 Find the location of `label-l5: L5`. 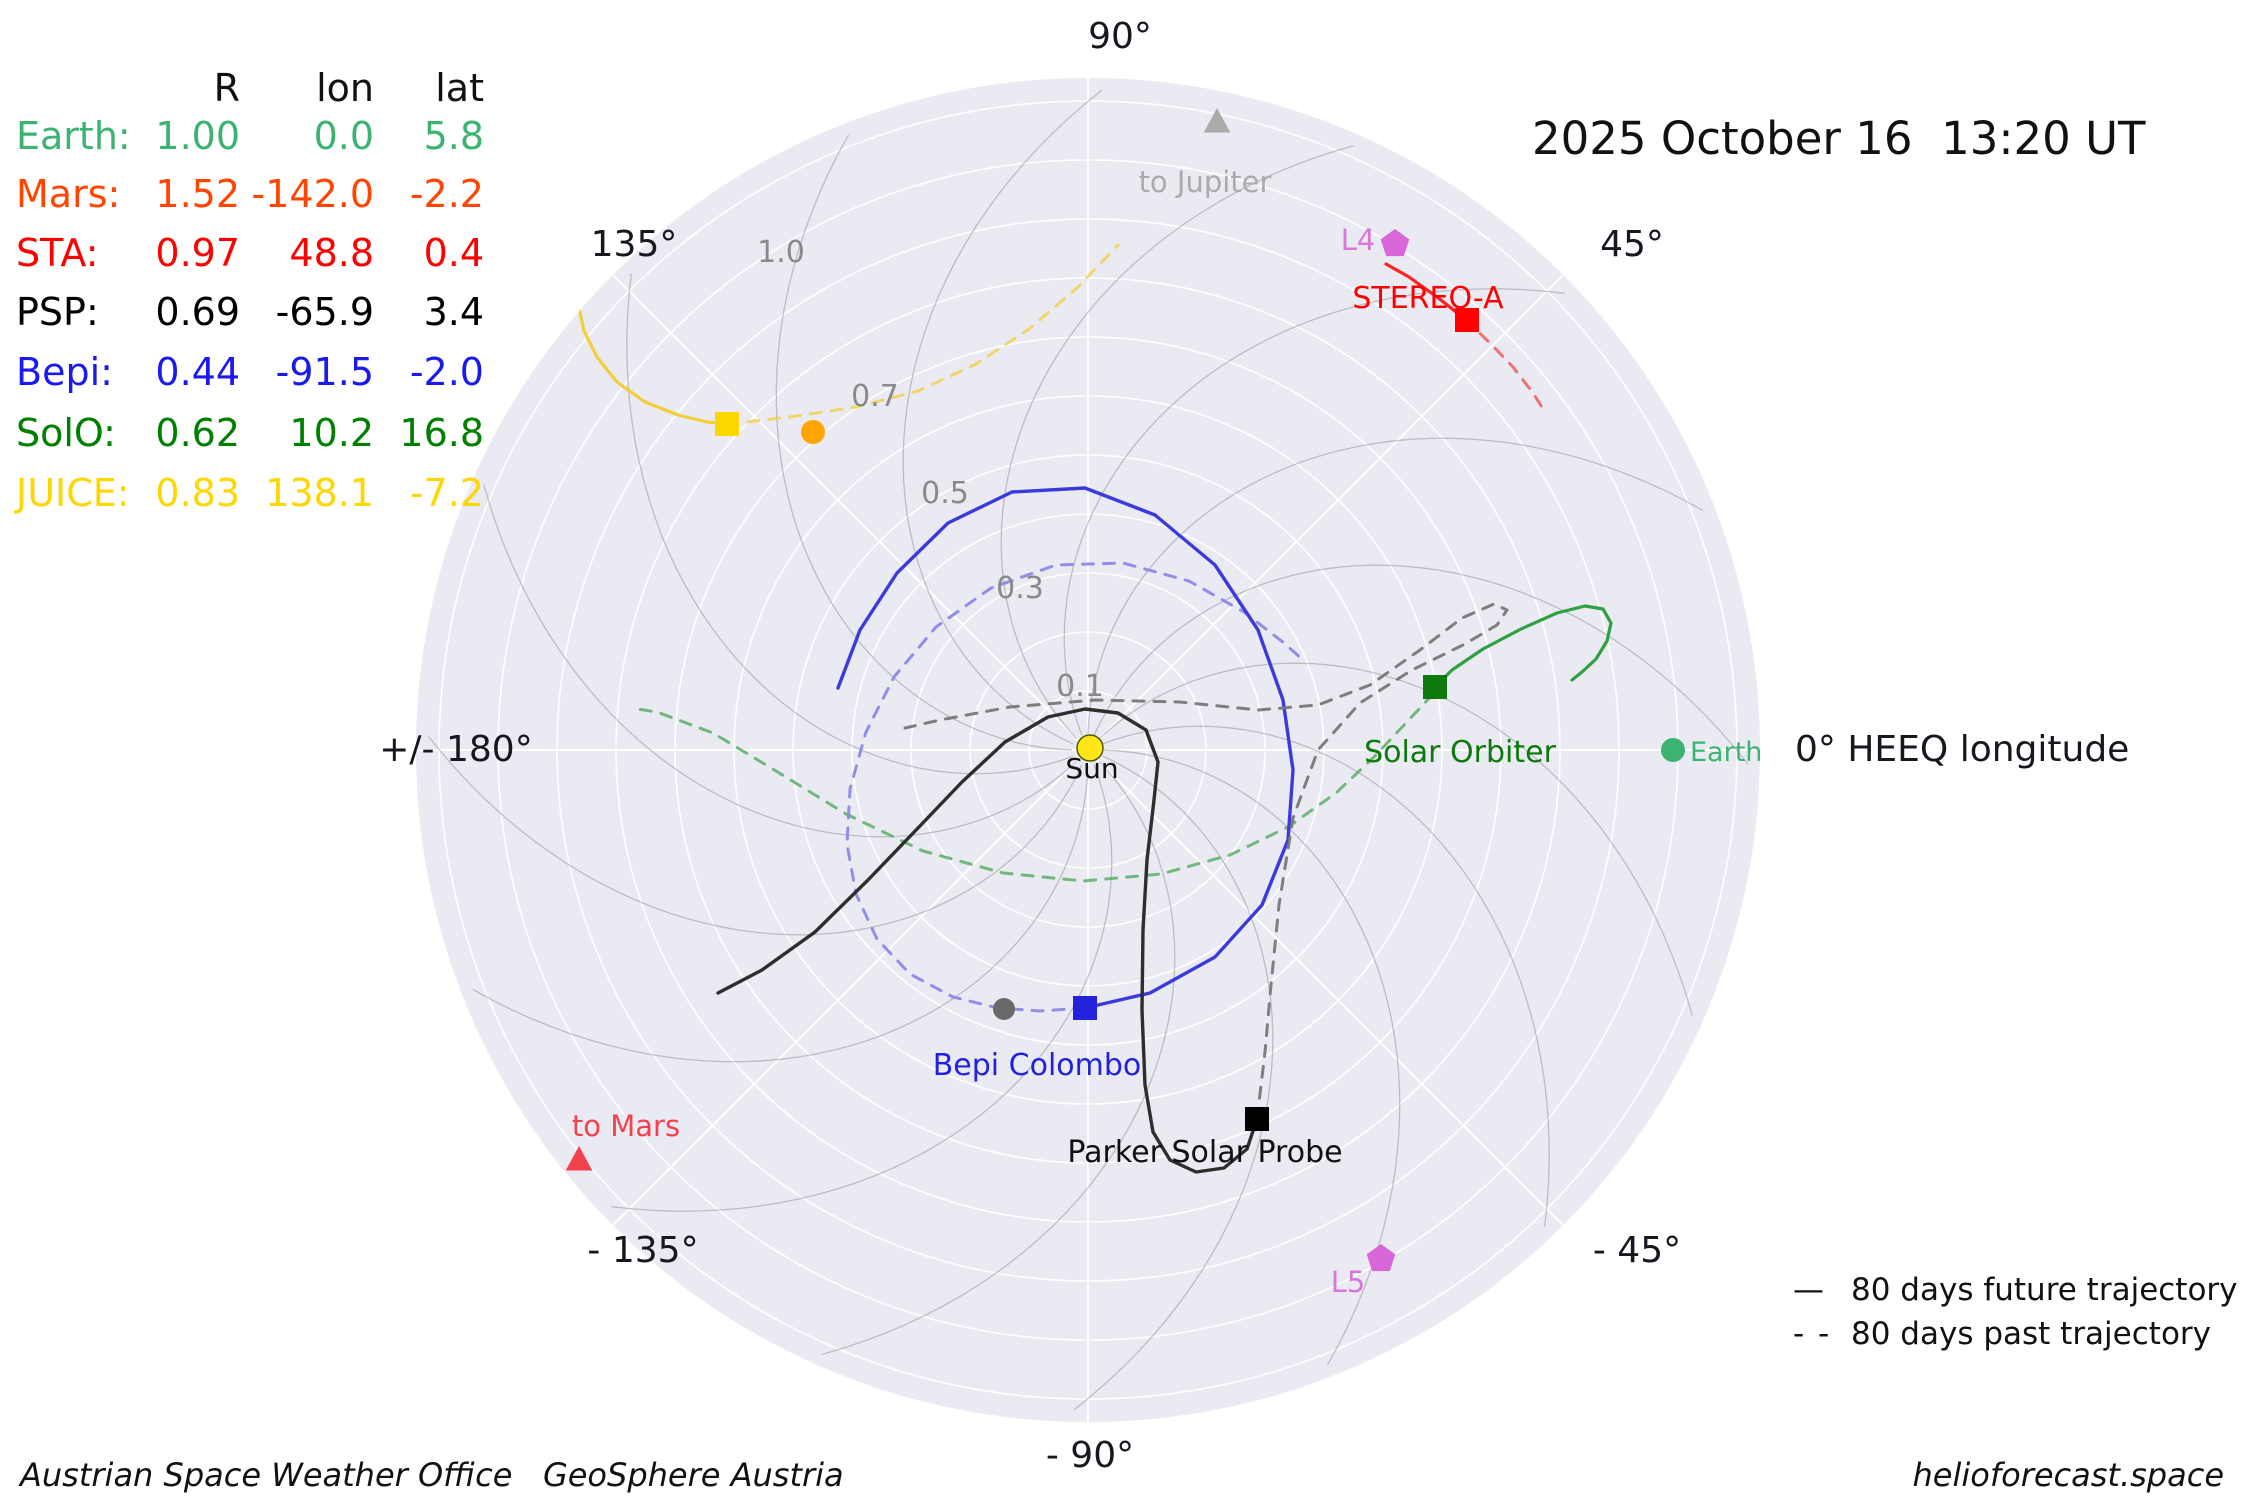

label-l5: L5 is located at coordinates (1348, 1282).